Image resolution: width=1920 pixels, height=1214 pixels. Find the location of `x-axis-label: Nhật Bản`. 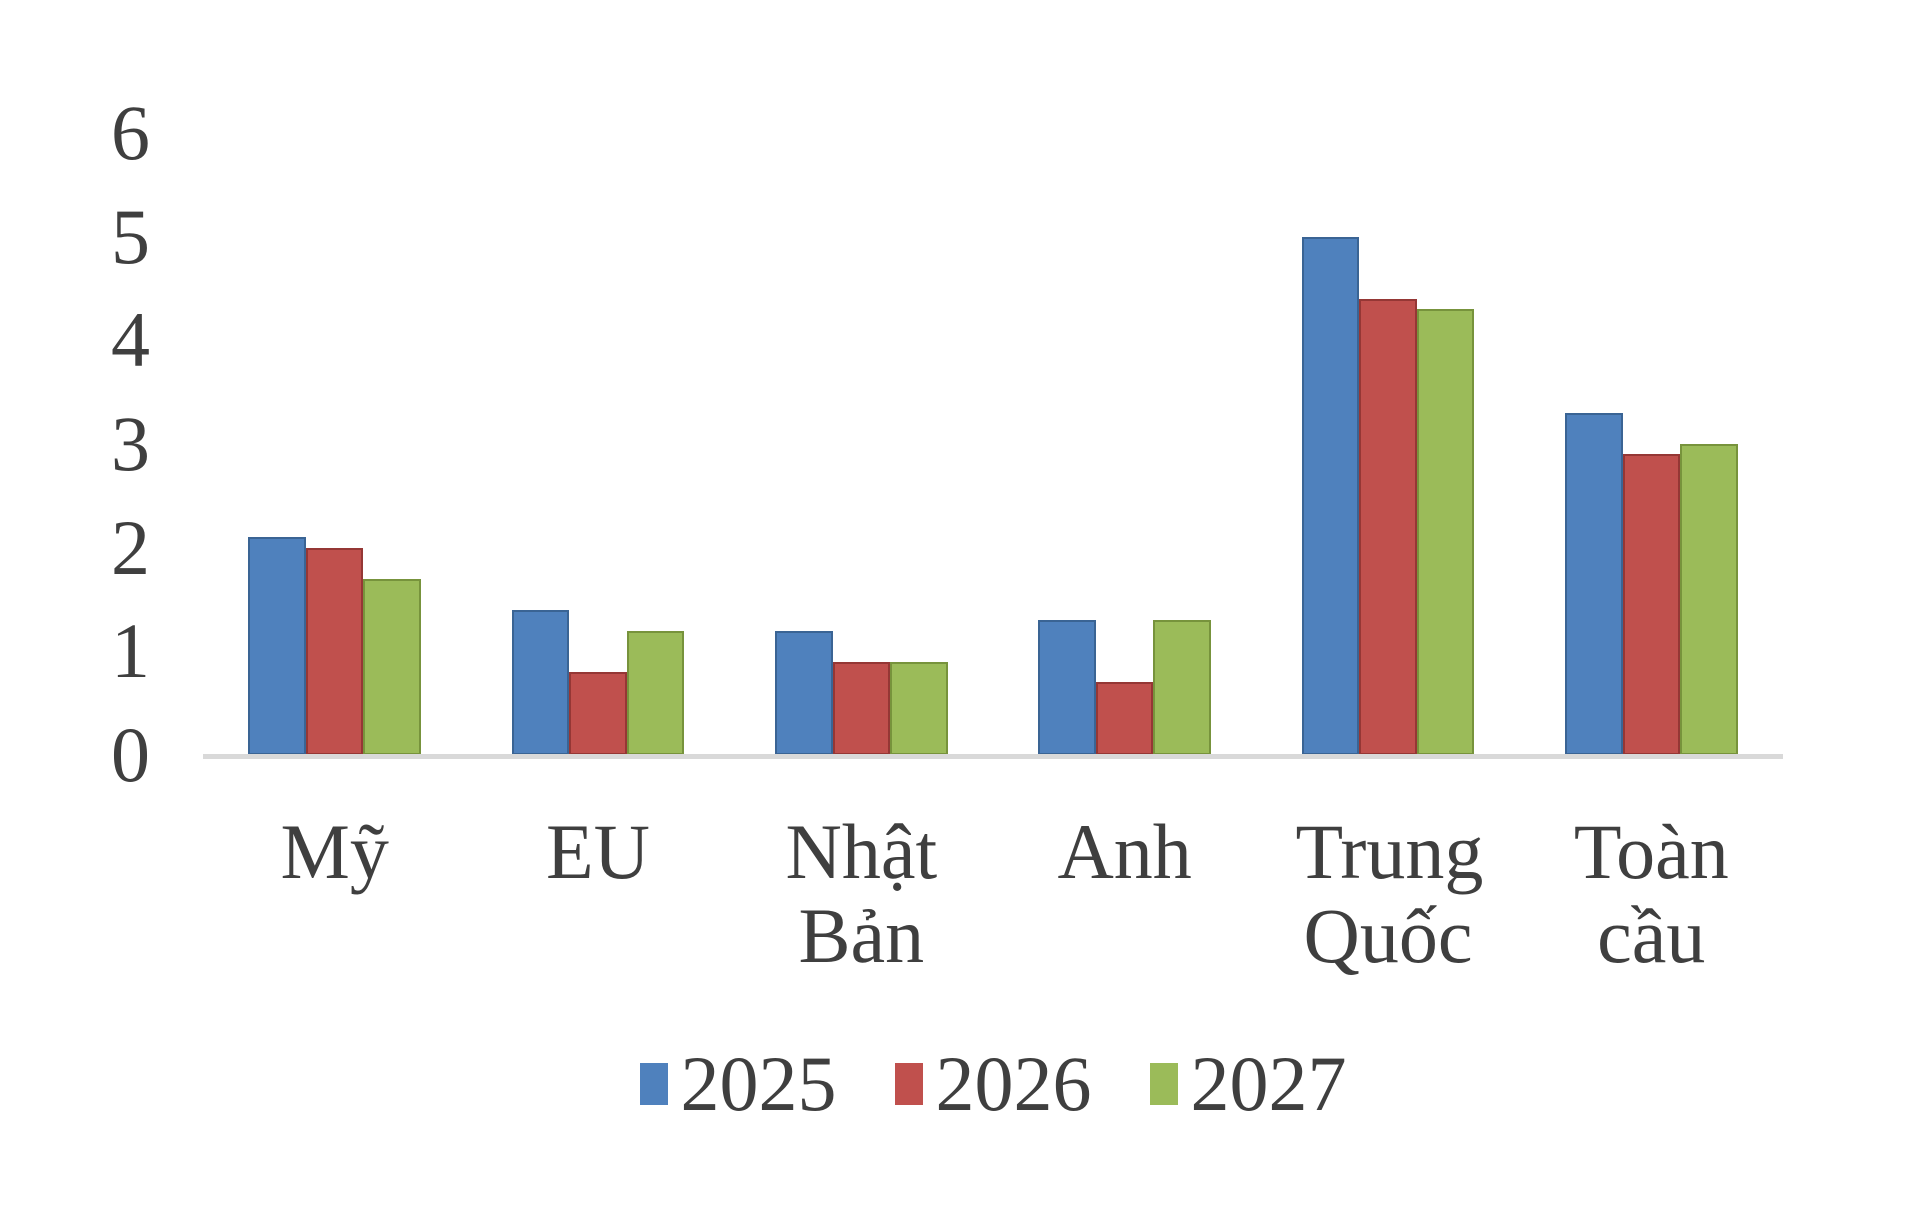

x-axis-label: Nhật Bản is located at coordinates (861, 894).